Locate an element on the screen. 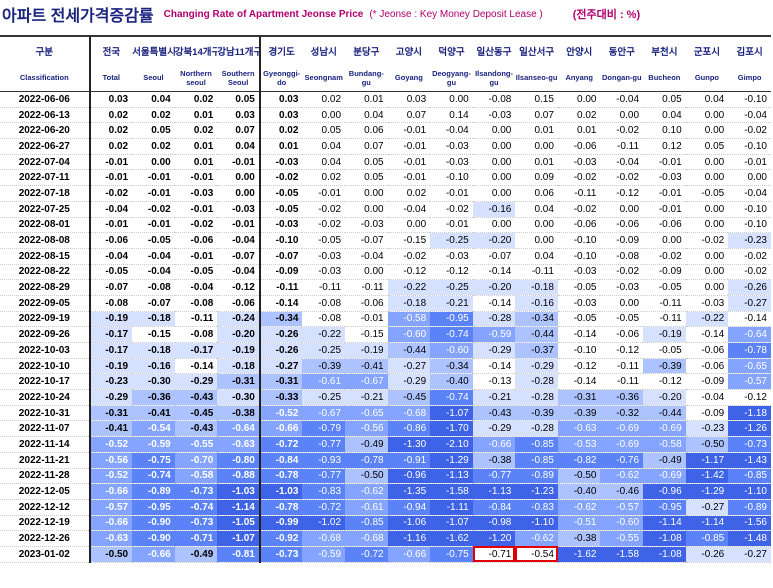 The width and height of the screenshot is (773, 588). value-cell: -0.80 is located at coordinates (238, 460).